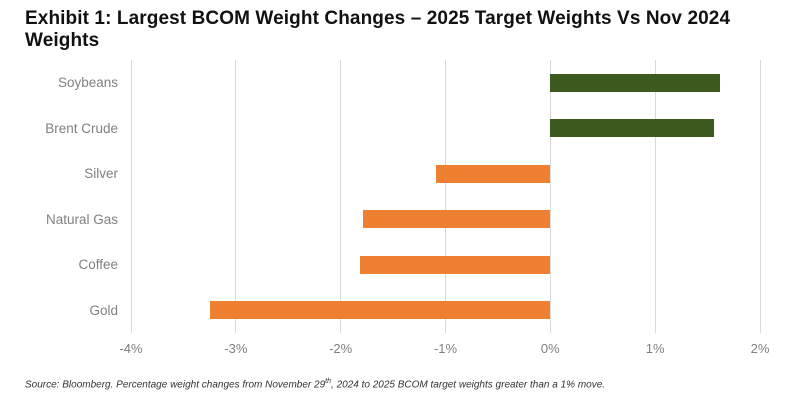  Describe the element at coordinates (456, 219) in the screenshot. I see `bar-natural-gas` at that location.